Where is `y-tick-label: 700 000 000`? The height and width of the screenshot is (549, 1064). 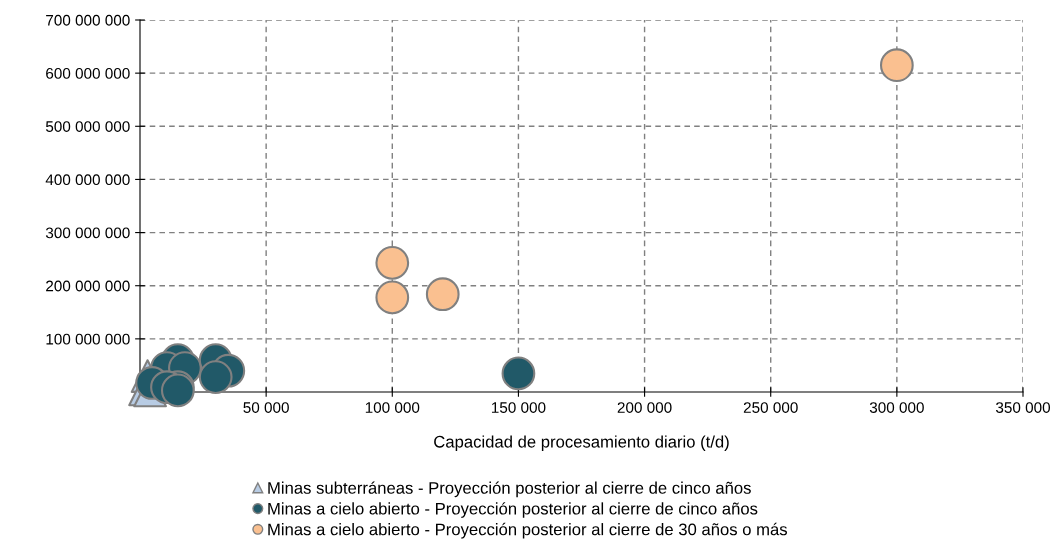
y-tick-label: 700 000 000 is located at coordinates (88, 20).